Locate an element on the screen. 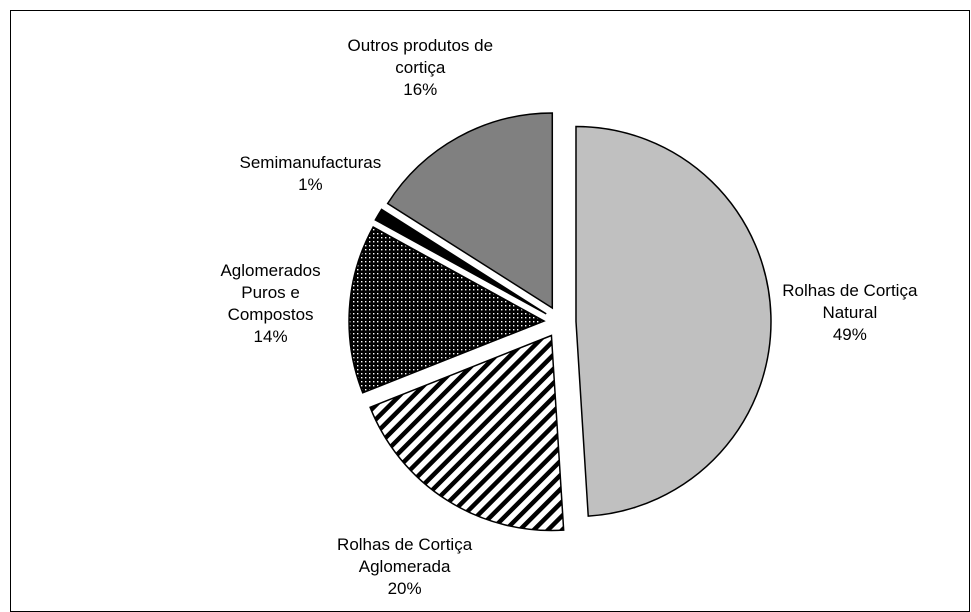  value-label: 49% is located at coordinates (849, 334).